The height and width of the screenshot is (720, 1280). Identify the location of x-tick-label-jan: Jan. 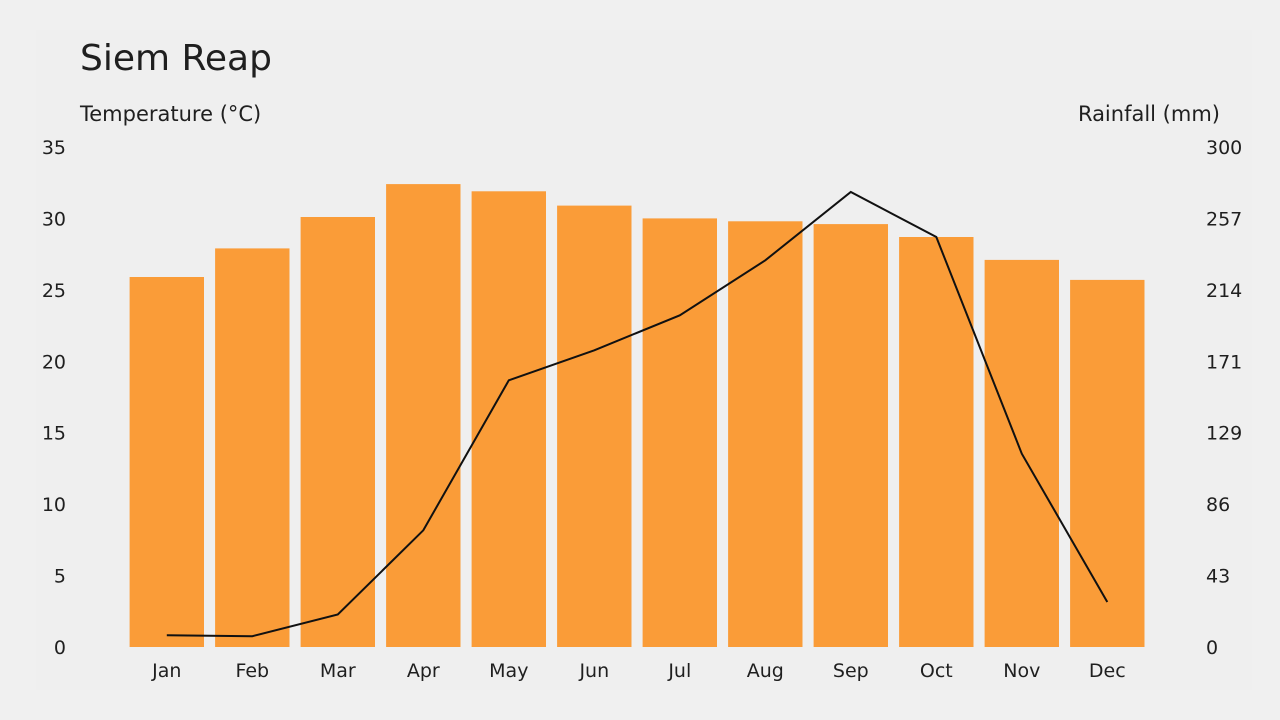
(166, 671).